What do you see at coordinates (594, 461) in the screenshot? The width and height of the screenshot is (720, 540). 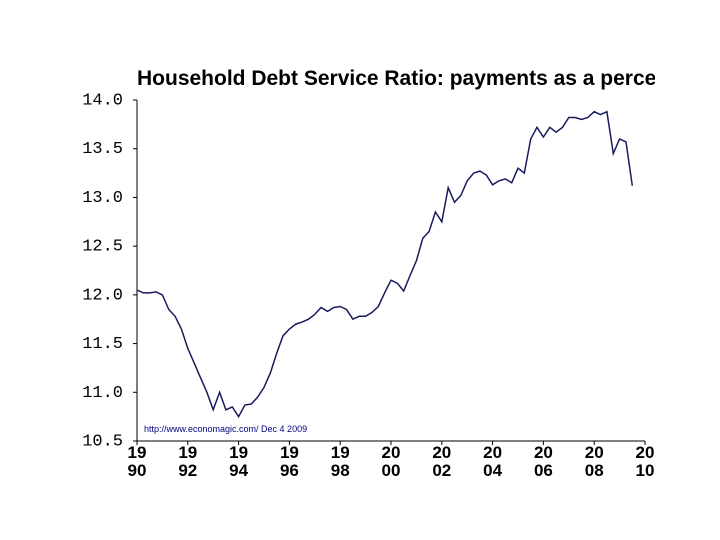 I see `x-tick-label: 20 08` at bounding box center [594, 461].